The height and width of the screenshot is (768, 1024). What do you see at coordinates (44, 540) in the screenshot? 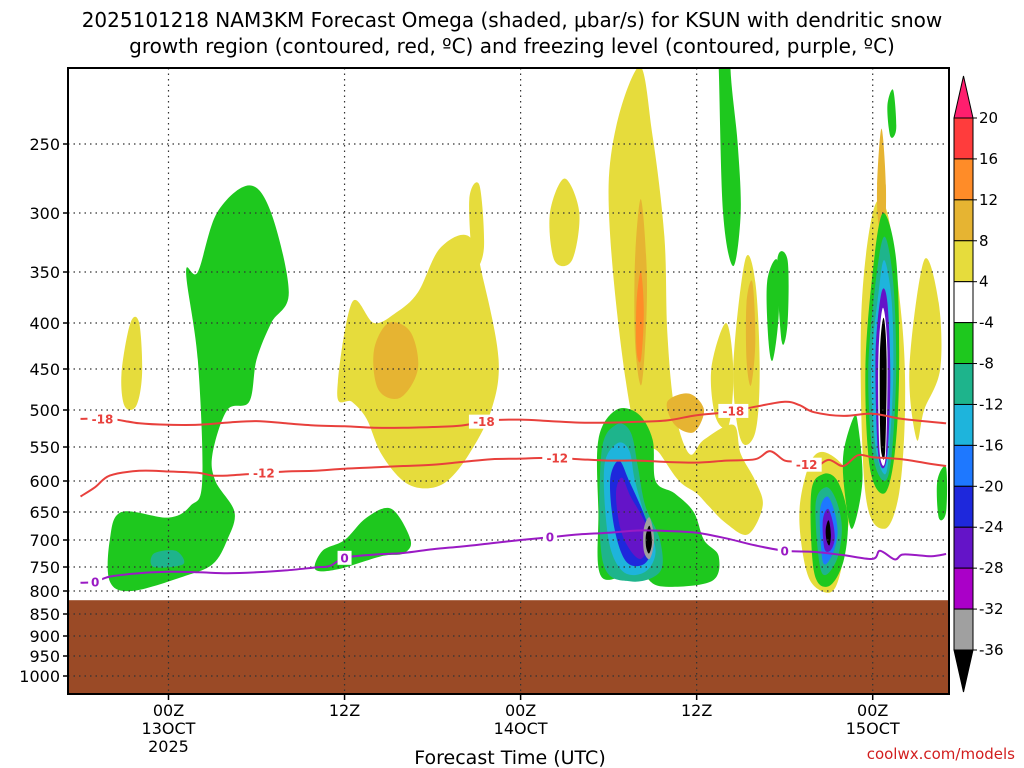
I see `y-tick-label: 700` at bounding box center [44, 540].